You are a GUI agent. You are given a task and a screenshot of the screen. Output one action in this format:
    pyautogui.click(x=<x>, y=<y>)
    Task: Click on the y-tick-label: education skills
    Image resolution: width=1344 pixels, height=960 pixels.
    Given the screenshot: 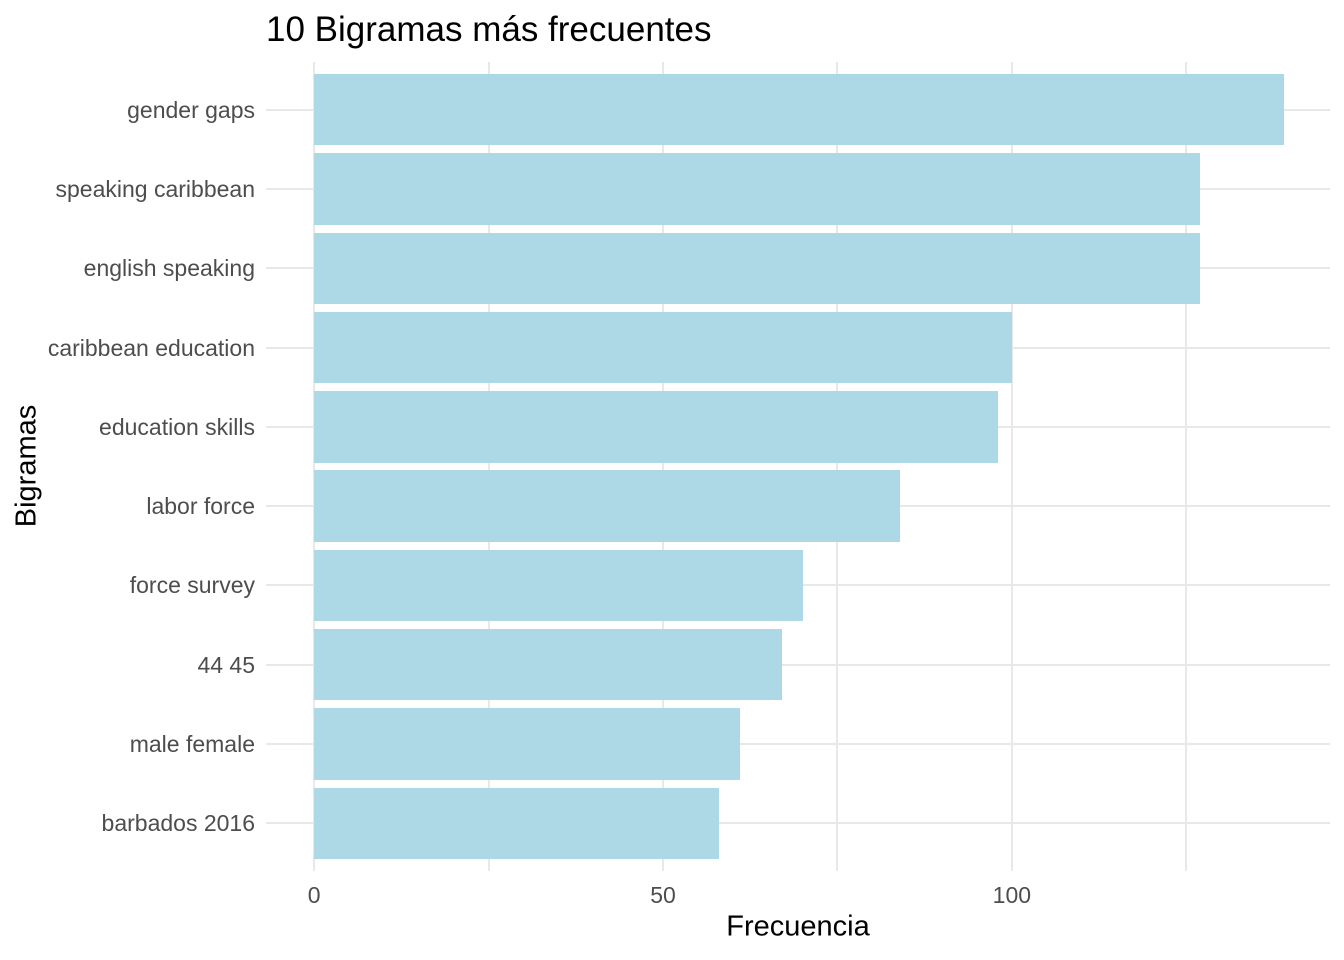 What is the action you would take?
    pyautogui.click(x=177, y=426)
    